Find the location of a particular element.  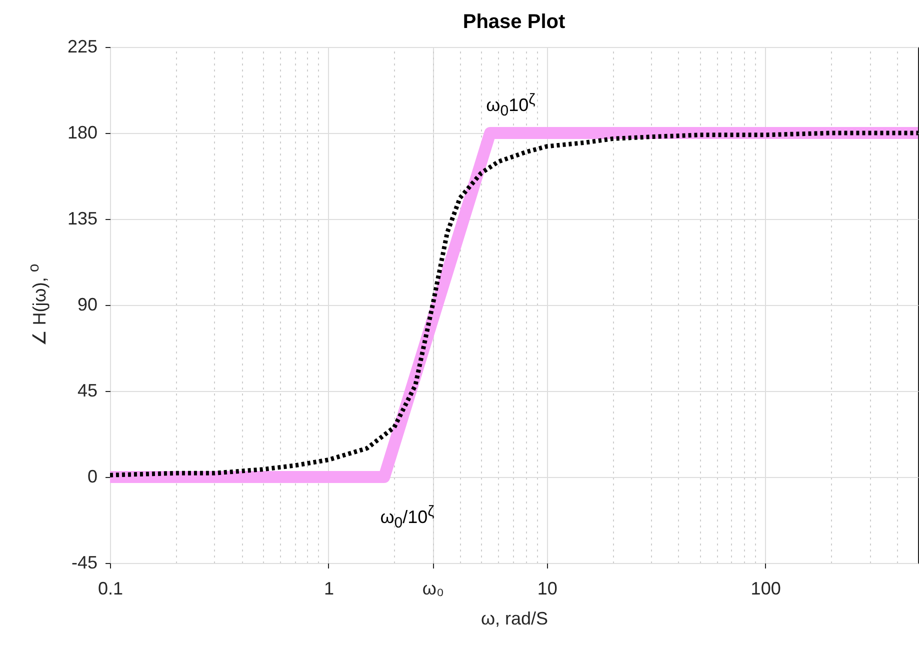

x-tick-label: 1 is located at coordinates (329, 588).